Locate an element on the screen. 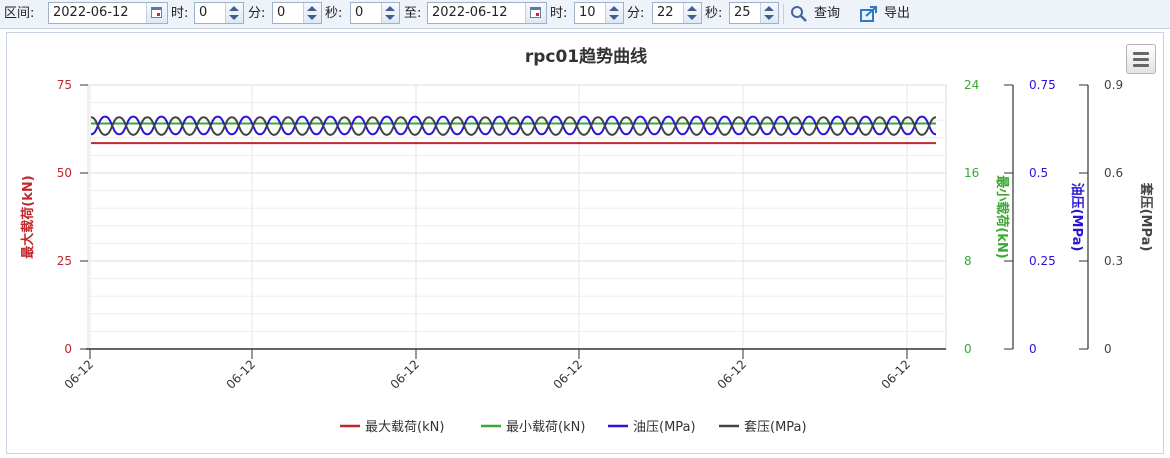 The image size is (1170, 458). start-hour-value: 0 is located at coordinates (203, 12).